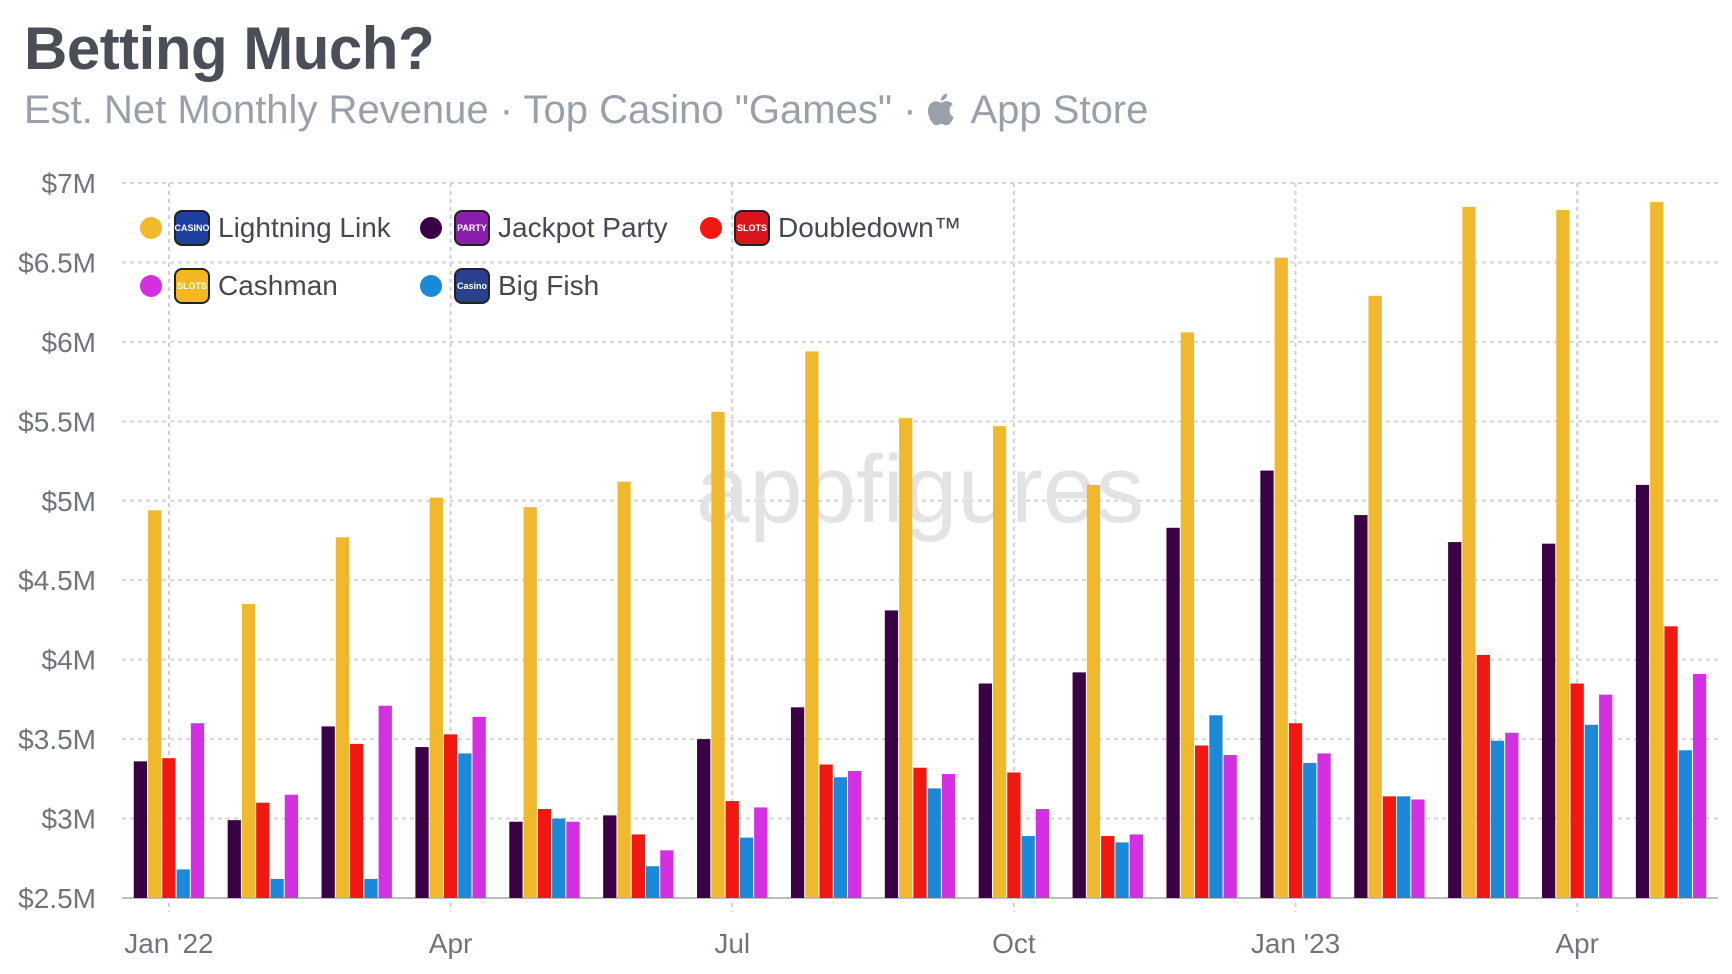 The width and height of the screenshot is (1732, 974). I want to click on chart-title: Betting Much?, so click(229, 48).